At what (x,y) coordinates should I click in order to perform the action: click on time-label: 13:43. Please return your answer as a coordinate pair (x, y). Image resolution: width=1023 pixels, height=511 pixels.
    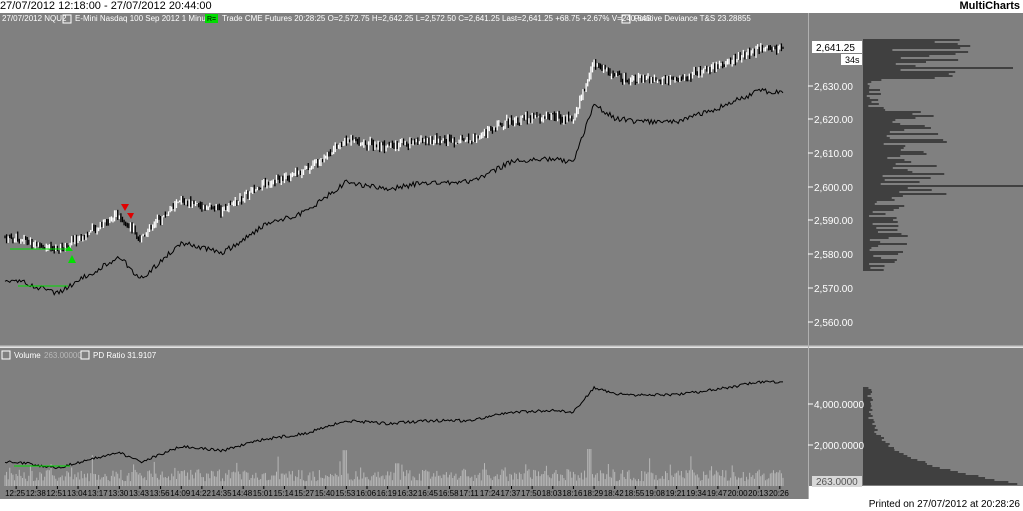
    Looking at the image, I should click on (139, 493).